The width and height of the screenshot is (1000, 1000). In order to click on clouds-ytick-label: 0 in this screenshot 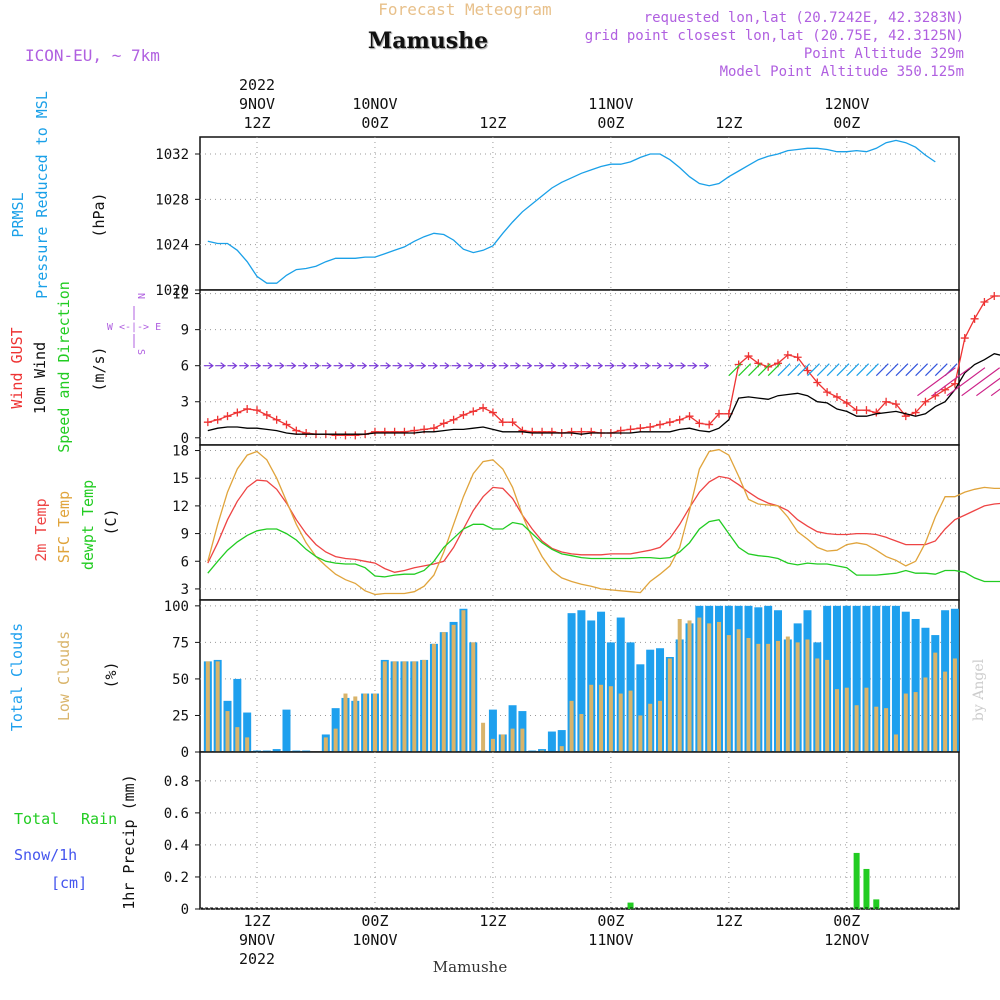, I will do `click(185, 753)`.